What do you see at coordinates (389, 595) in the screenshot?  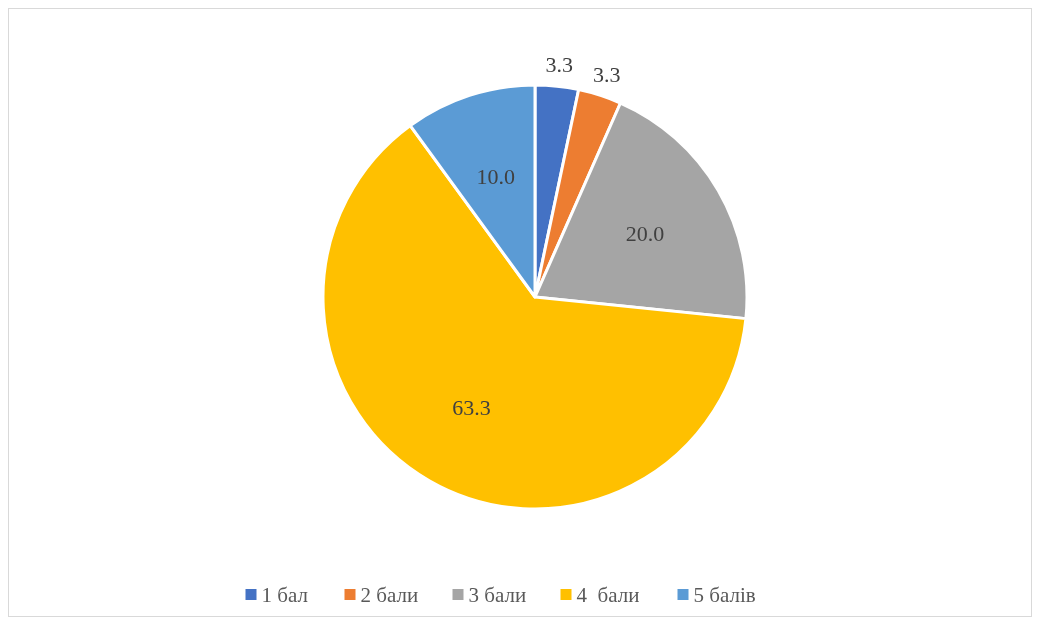 I see `legend-label: 2 бали` at bounding box center [389, 595].